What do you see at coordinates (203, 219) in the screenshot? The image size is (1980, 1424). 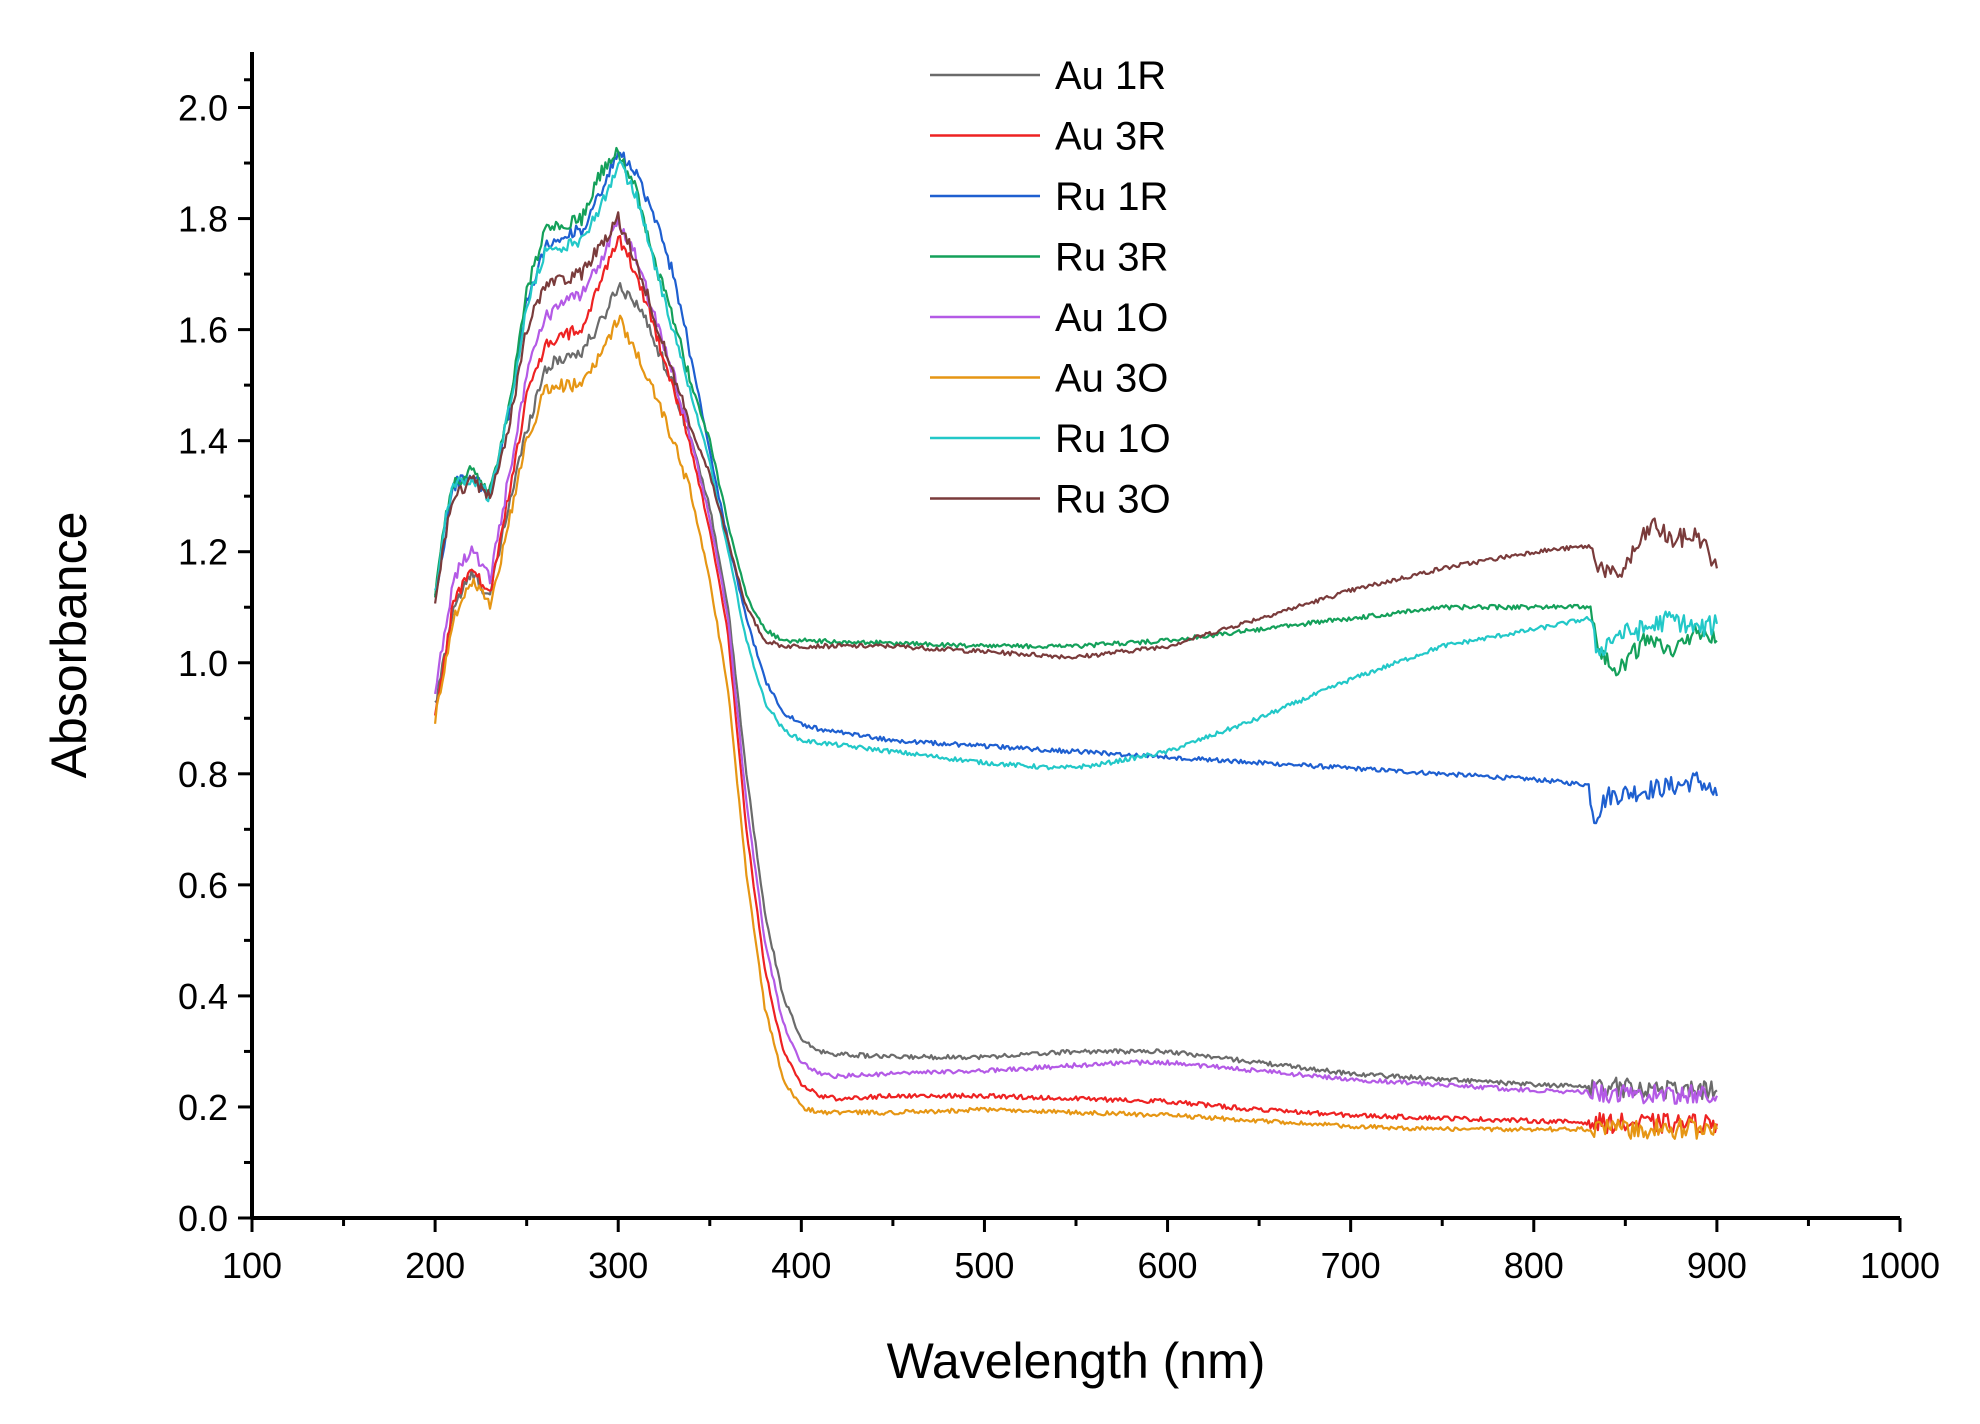 I see `y-tick-label: 1.8` at bounding box center [203, 219].